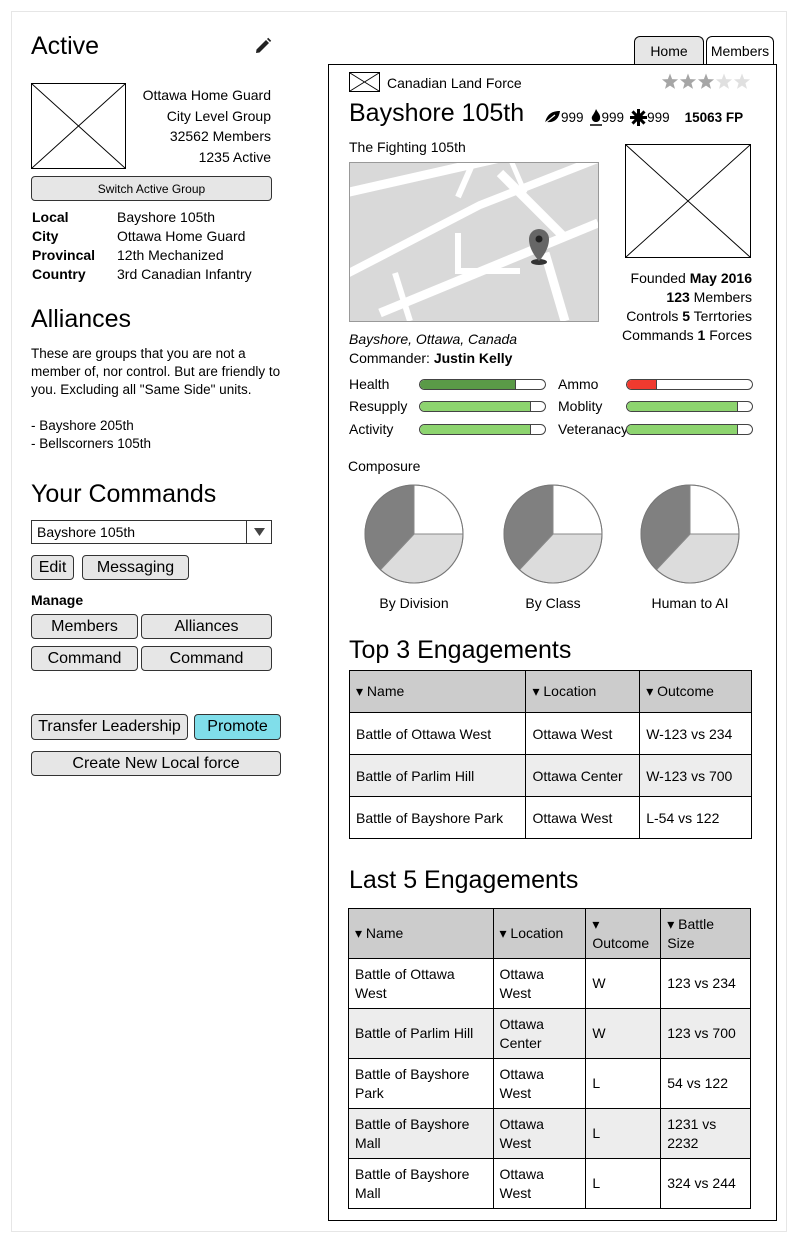 The image size is (796, 1240). Describe the element at coordinates (474, 242) in the screenshot. I see `location-map` at that location.